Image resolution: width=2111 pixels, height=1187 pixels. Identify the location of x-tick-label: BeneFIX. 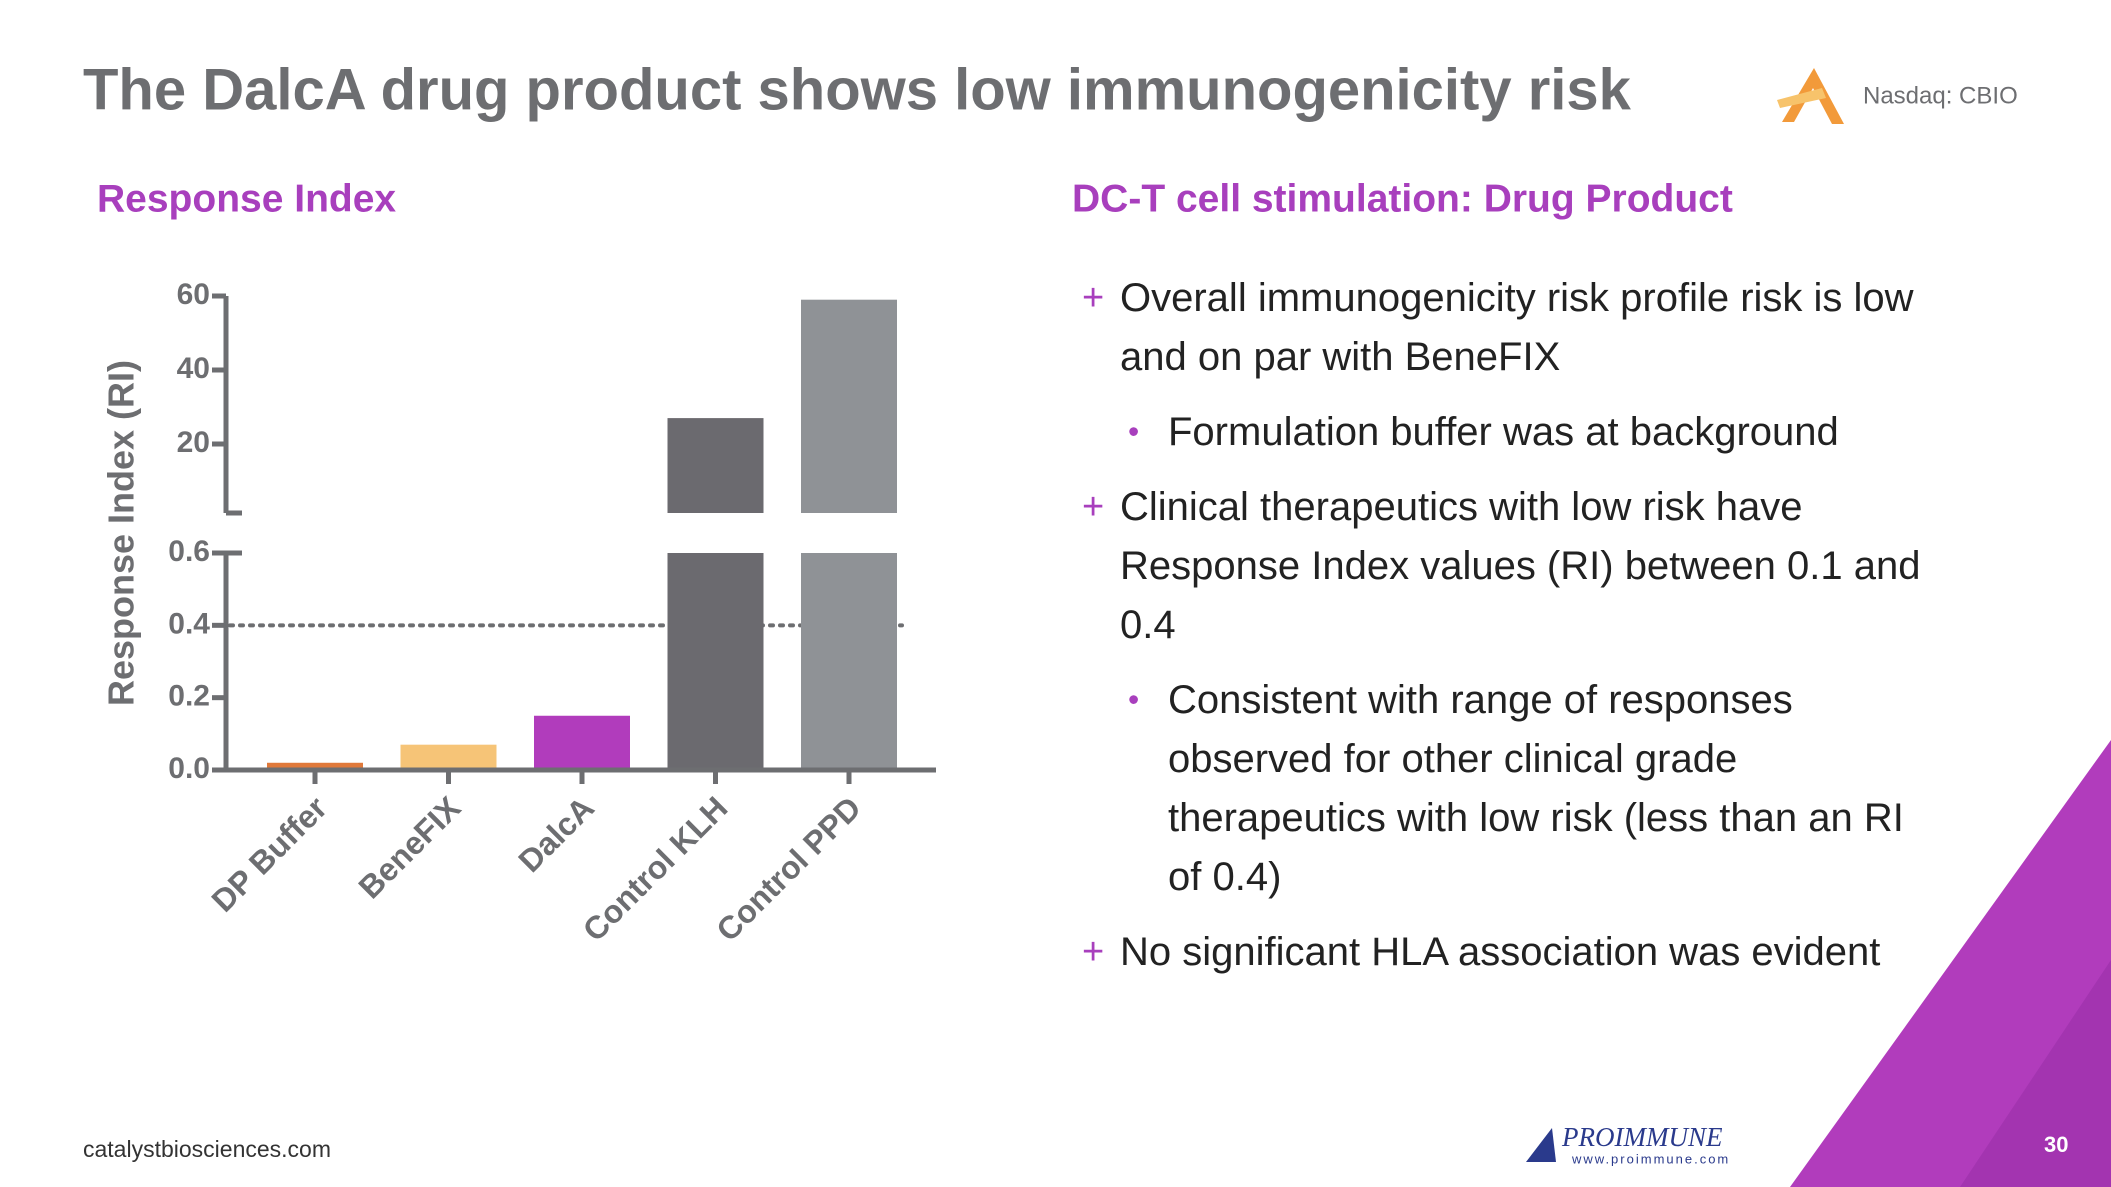
(409, 847).